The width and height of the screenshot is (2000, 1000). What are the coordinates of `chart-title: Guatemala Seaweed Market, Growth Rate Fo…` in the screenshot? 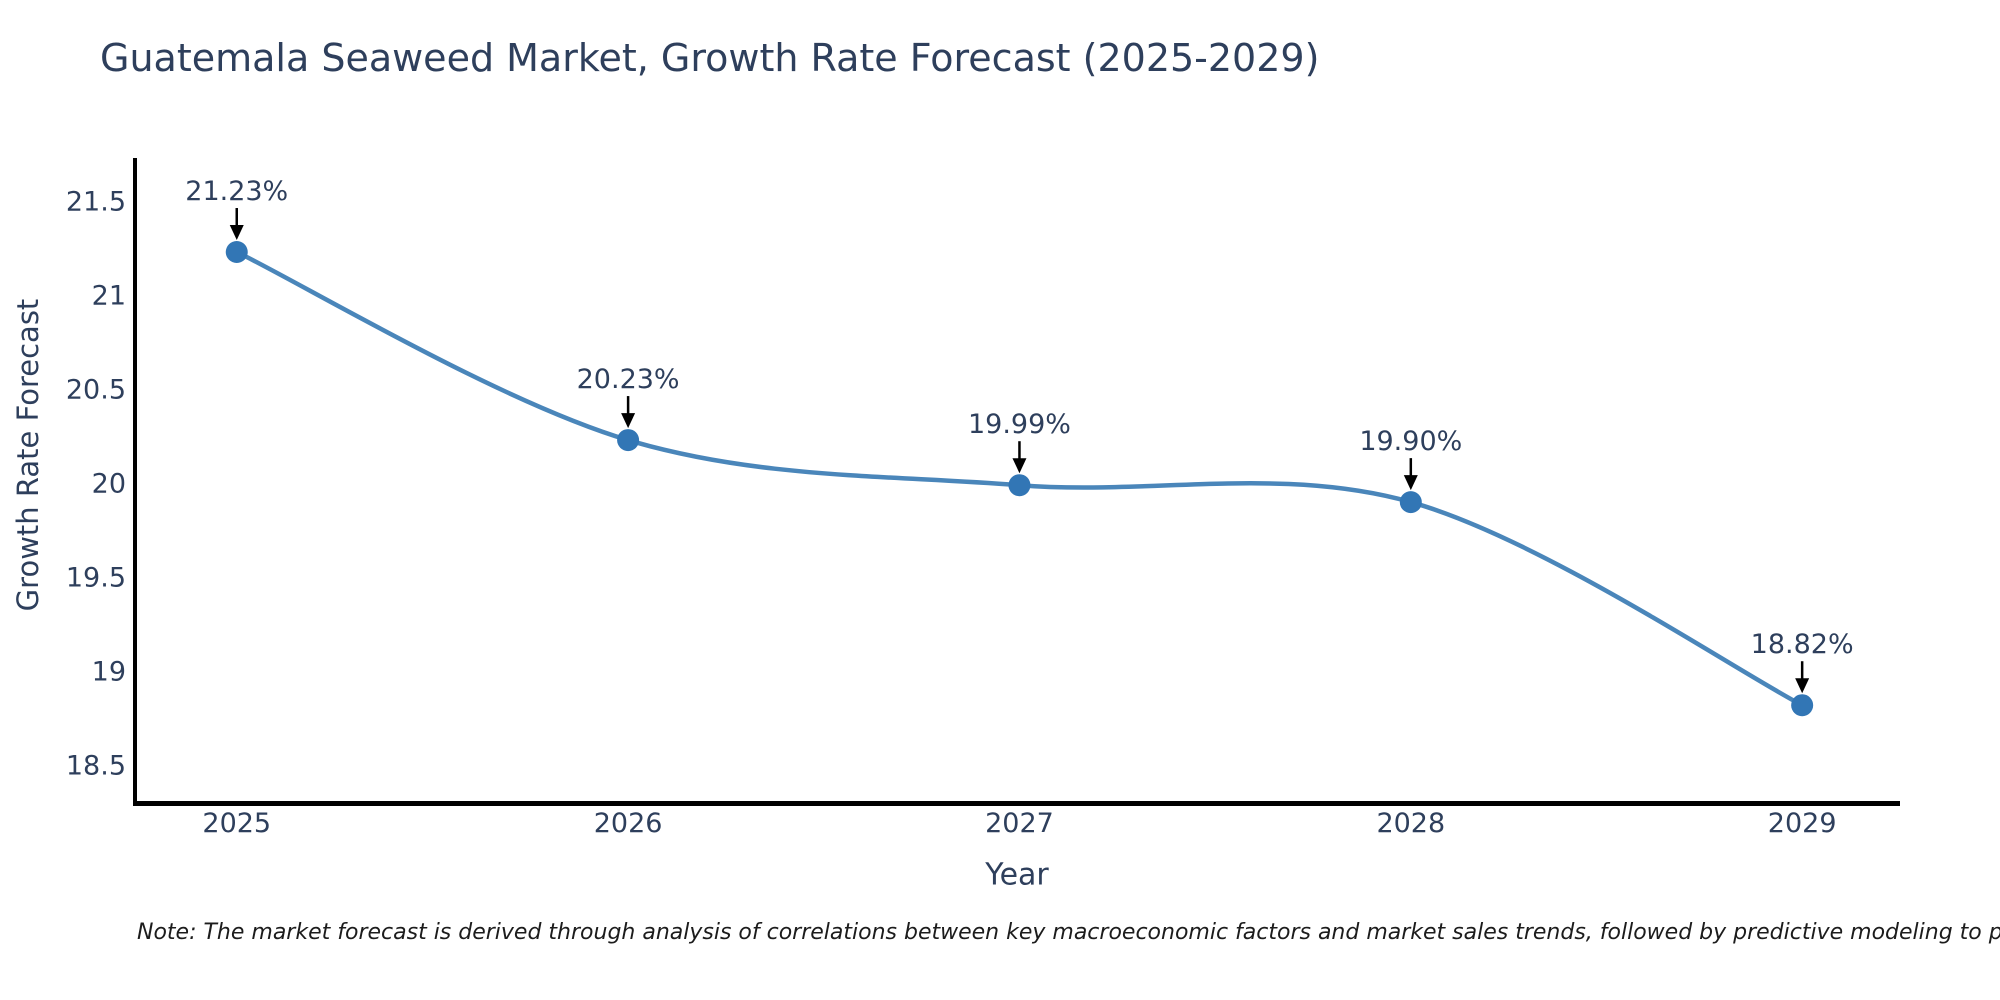 It's located at (710, 58).